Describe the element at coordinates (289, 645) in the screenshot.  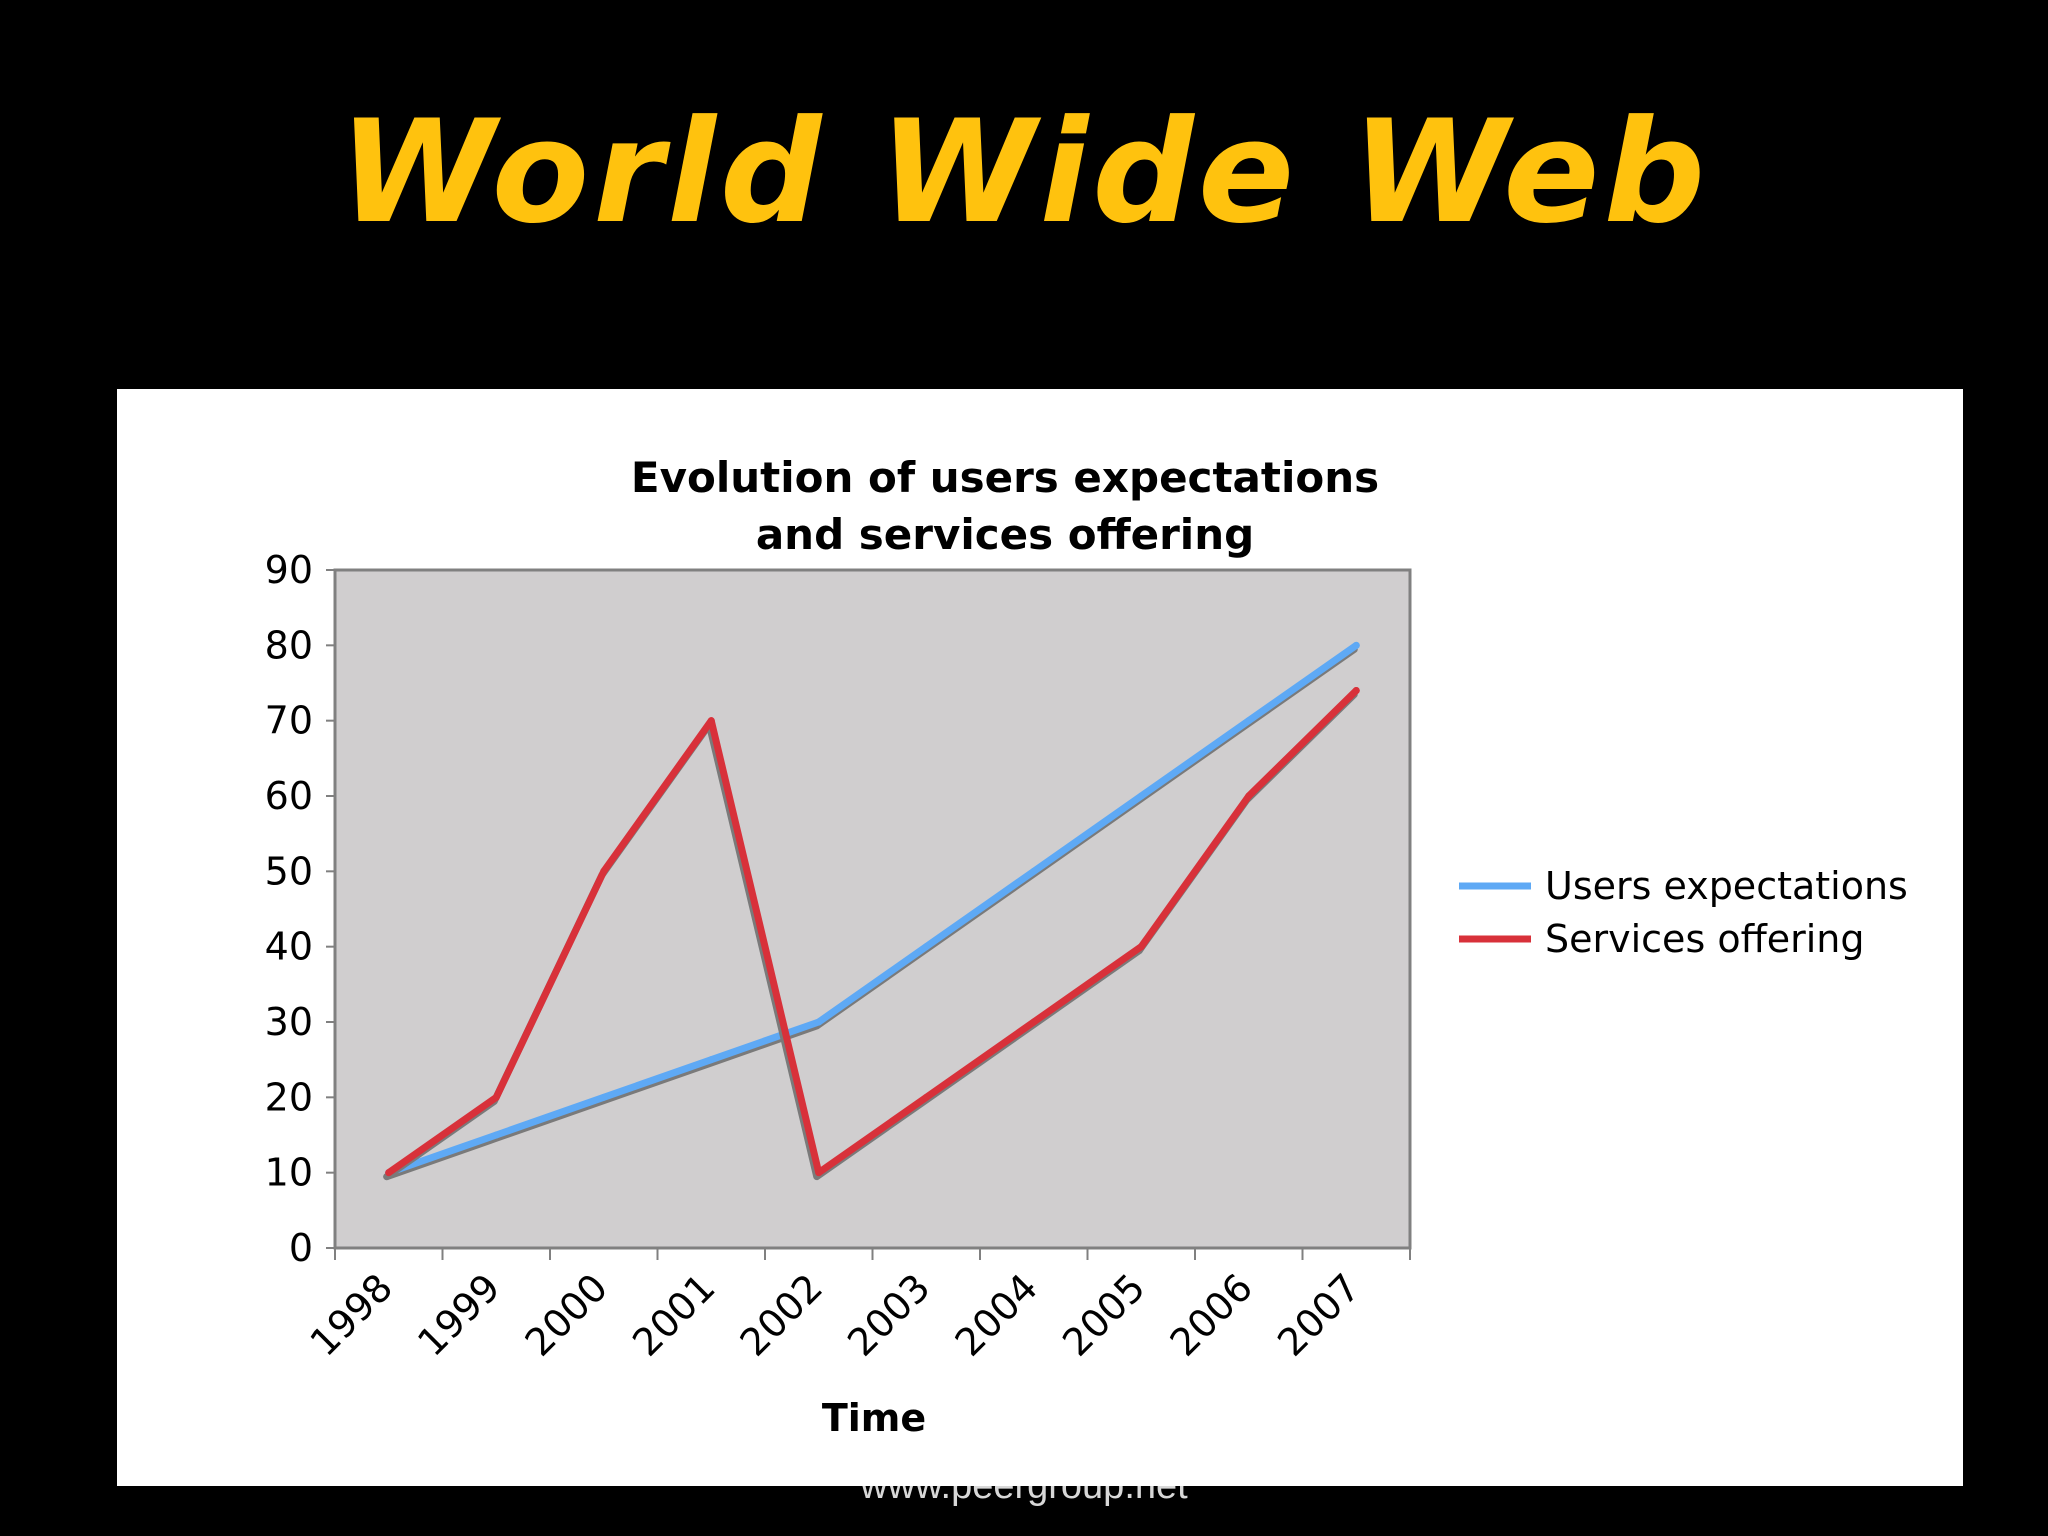
I see `y-tick-label: 80` at that location.